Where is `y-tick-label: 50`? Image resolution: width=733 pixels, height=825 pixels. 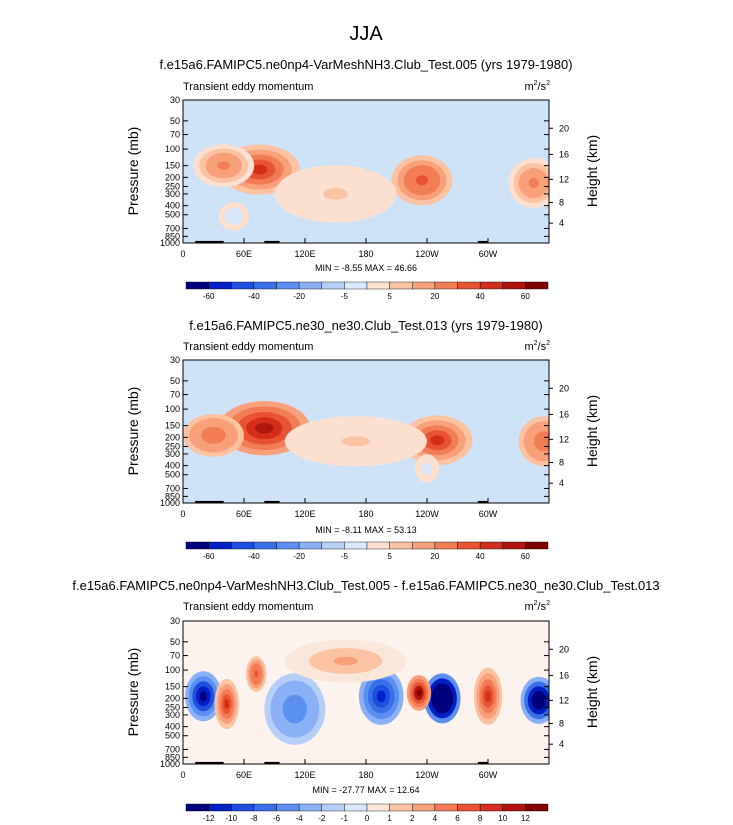
y-tick-label: 50 is located at coordinates (175, 121).